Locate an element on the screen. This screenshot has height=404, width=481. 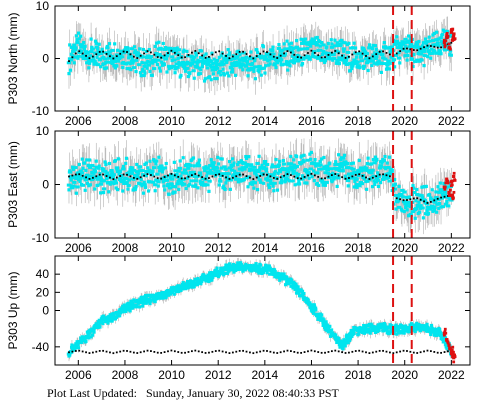
recent-point is located at coordinates (453, 355).